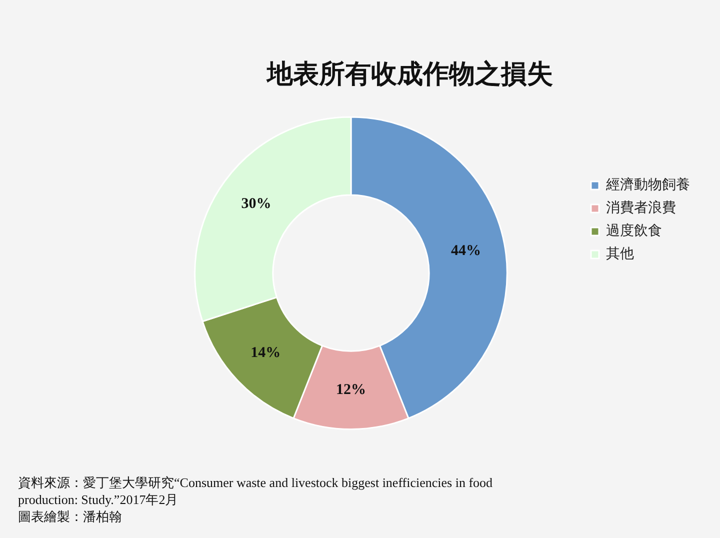 The width and height of the screenshot is (720, 538). What do you see at coordinates (351, 390) in the screenshot?
I see `data-label: 12%` at bounding box center [351, 390].